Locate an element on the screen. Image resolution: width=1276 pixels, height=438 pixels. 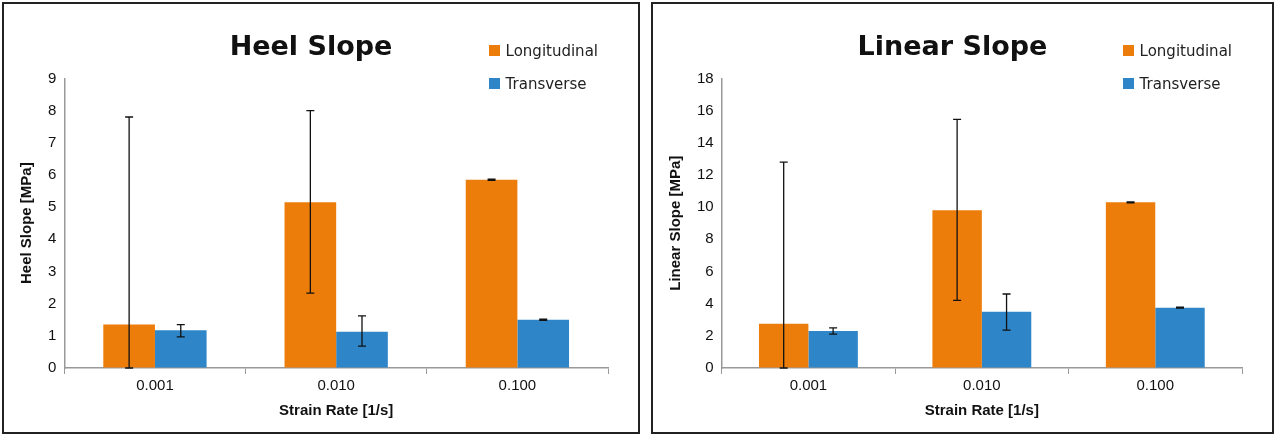
chart-title: Heel Slope is located at coordinates (311, 46).